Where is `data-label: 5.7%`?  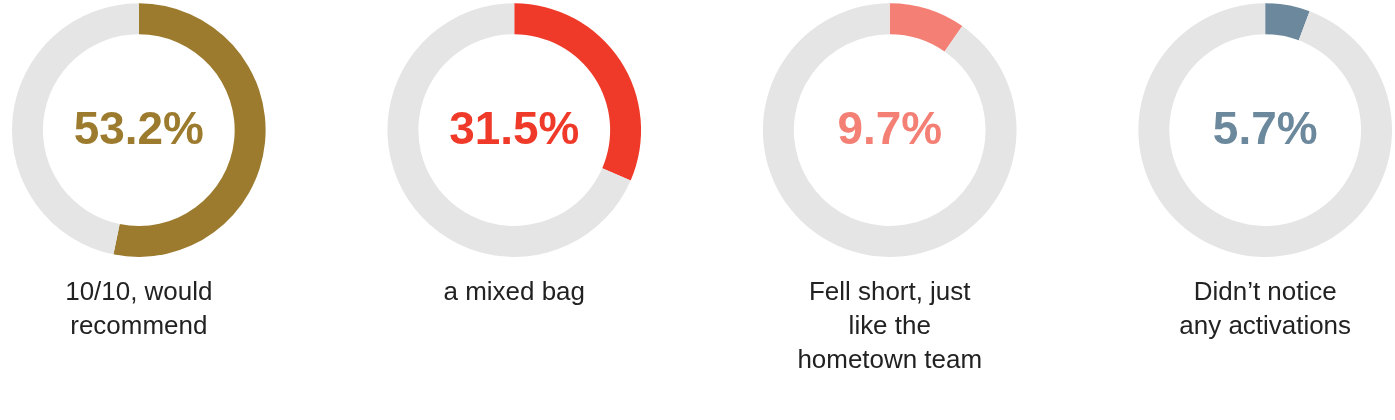 data-label: 5.7% is located at coordinates (1265, 128).